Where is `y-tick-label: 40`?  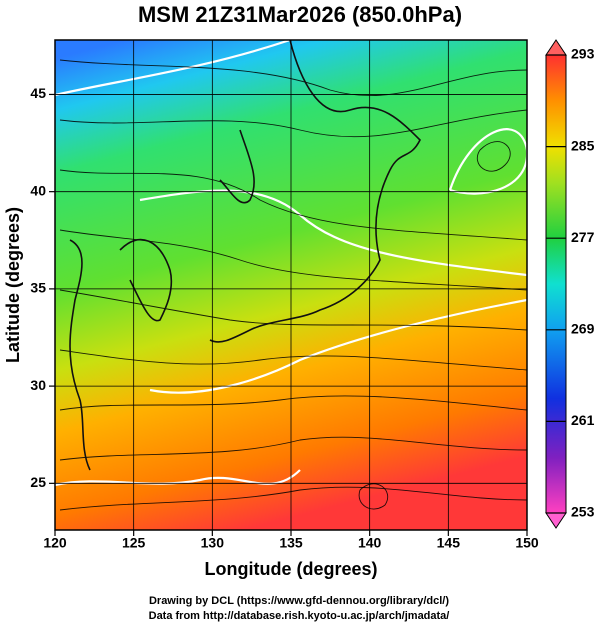
y-tick-label: 40 is located at coordinates (38, 190).